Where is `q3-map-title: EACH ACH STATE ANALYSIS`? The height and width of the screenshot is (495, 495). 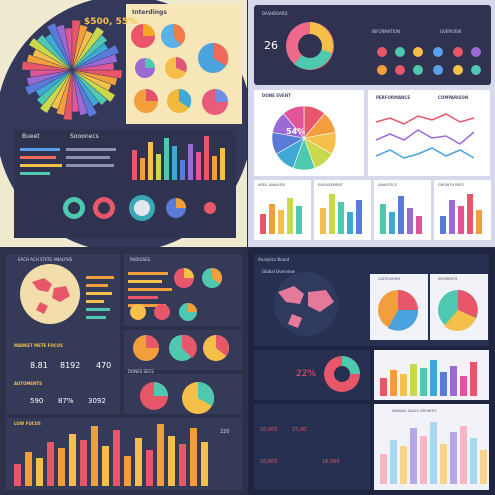
q3-map-title: EACH ACH STATE ANALYSIS is located at coordinates (45, 259).